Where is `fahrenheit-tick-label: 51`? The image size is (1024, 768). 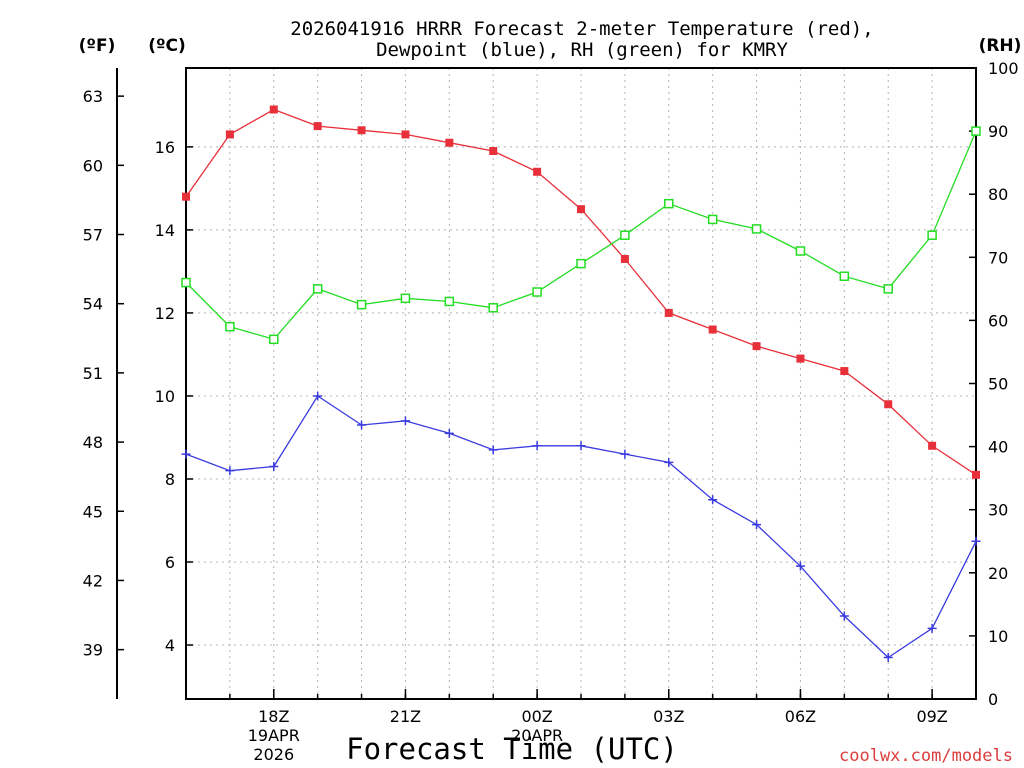 fahrenheit-tick-label: 51 is located at coordinates (93, 373).